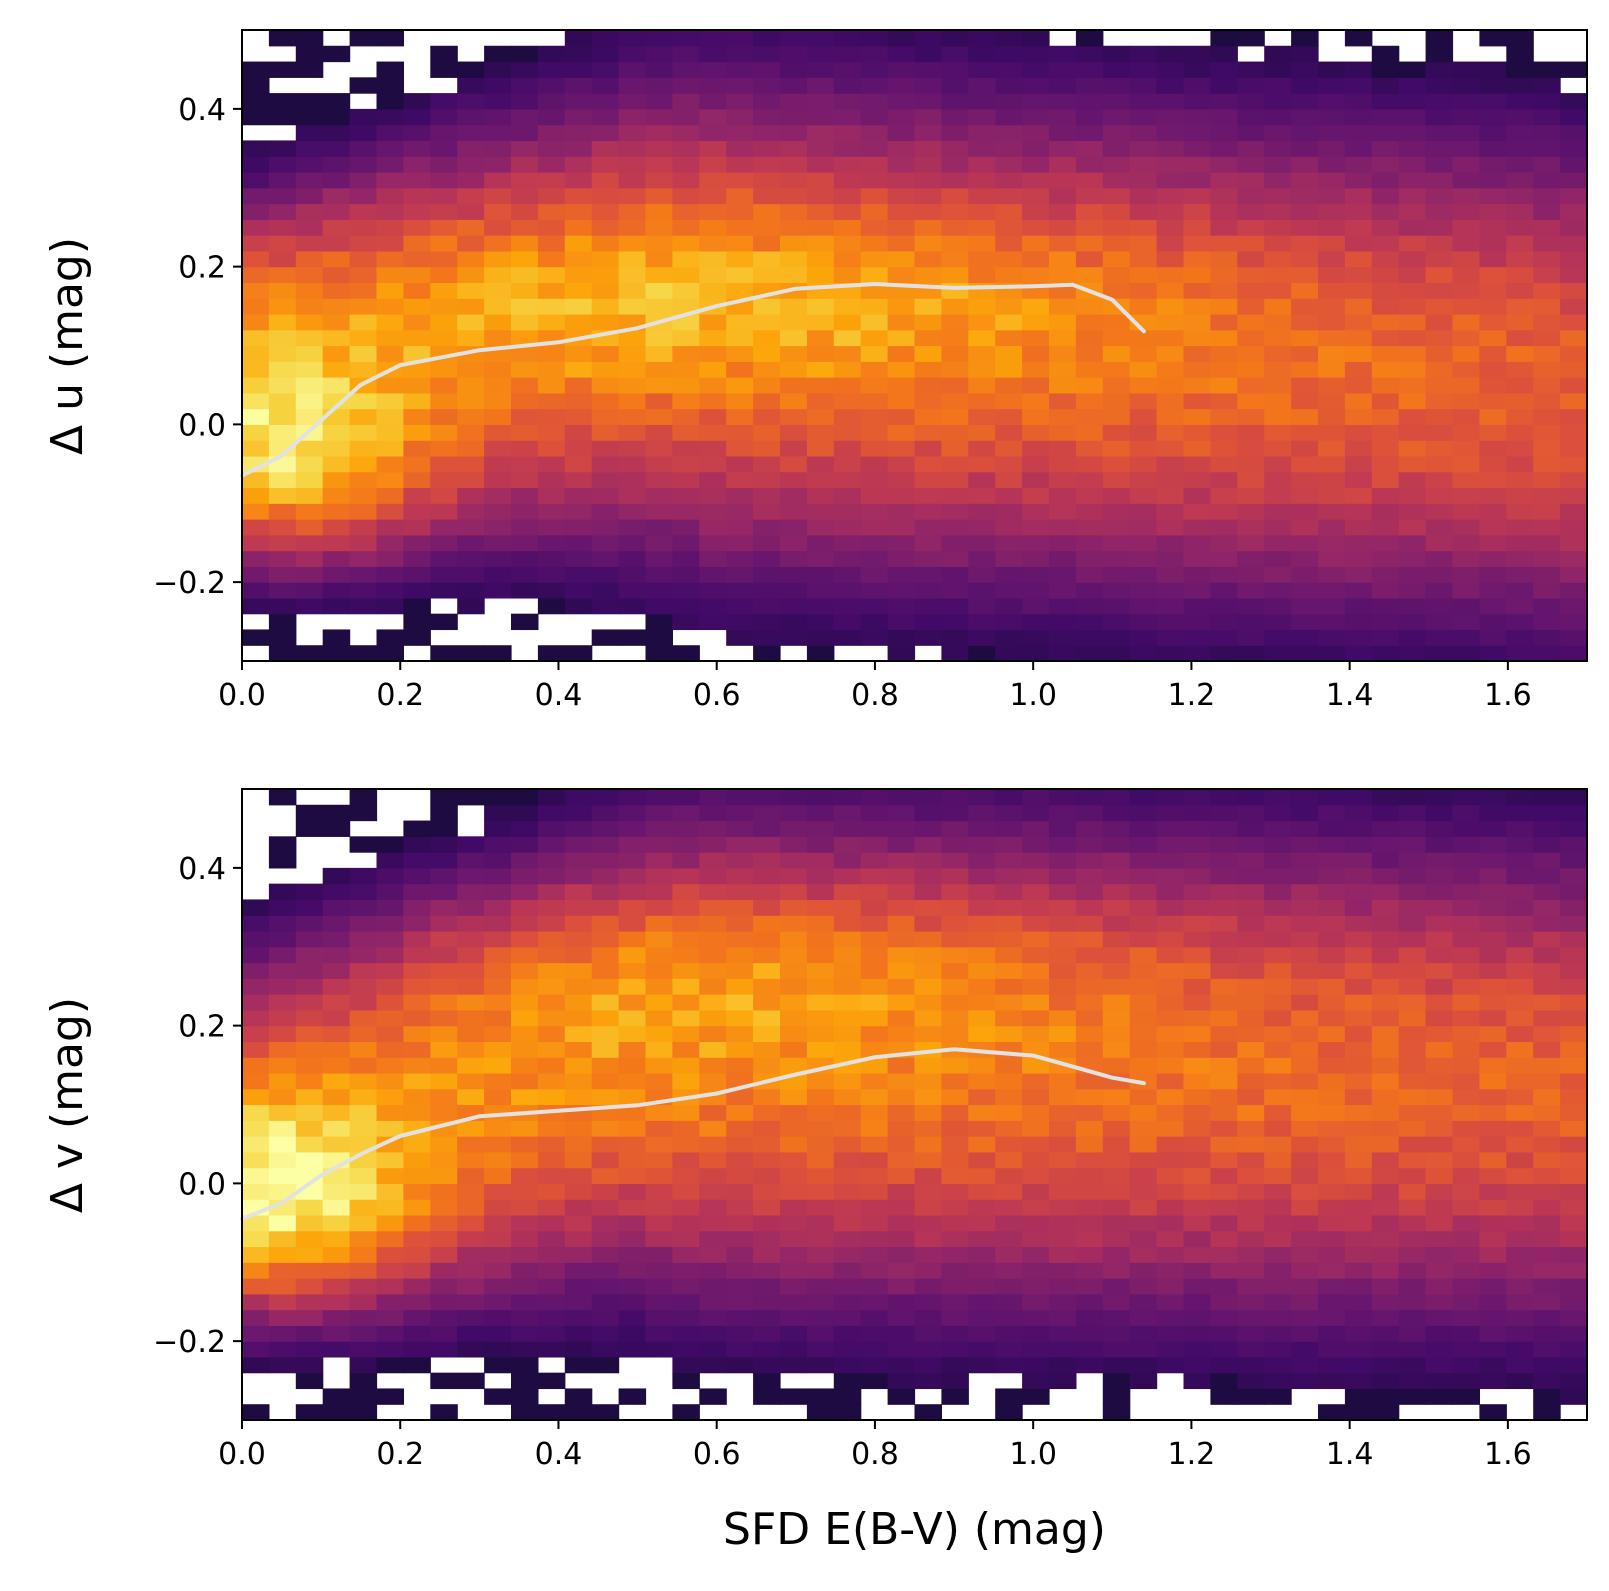 This screenshot has height=1591, width=1609. I want to click on x-tick-label: 1.6, so click(1508, 695).